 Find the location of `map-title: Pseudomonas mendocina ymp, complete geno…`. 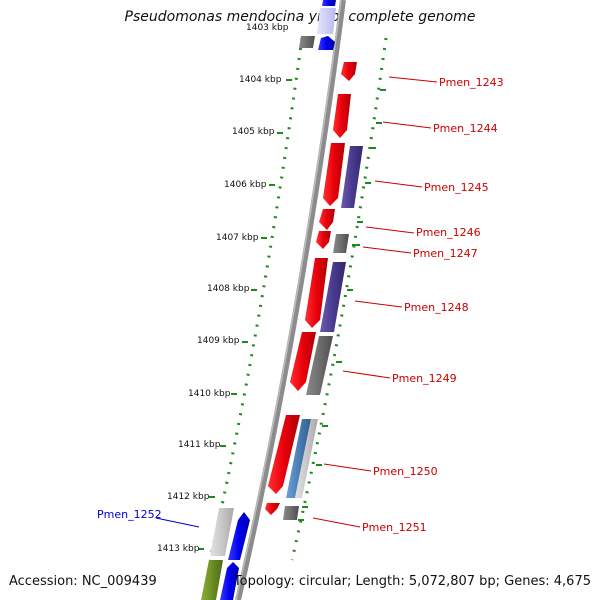

map-title: Pseudomonas mendocina ymp, complete geno… is located at coordinates (300, 17).